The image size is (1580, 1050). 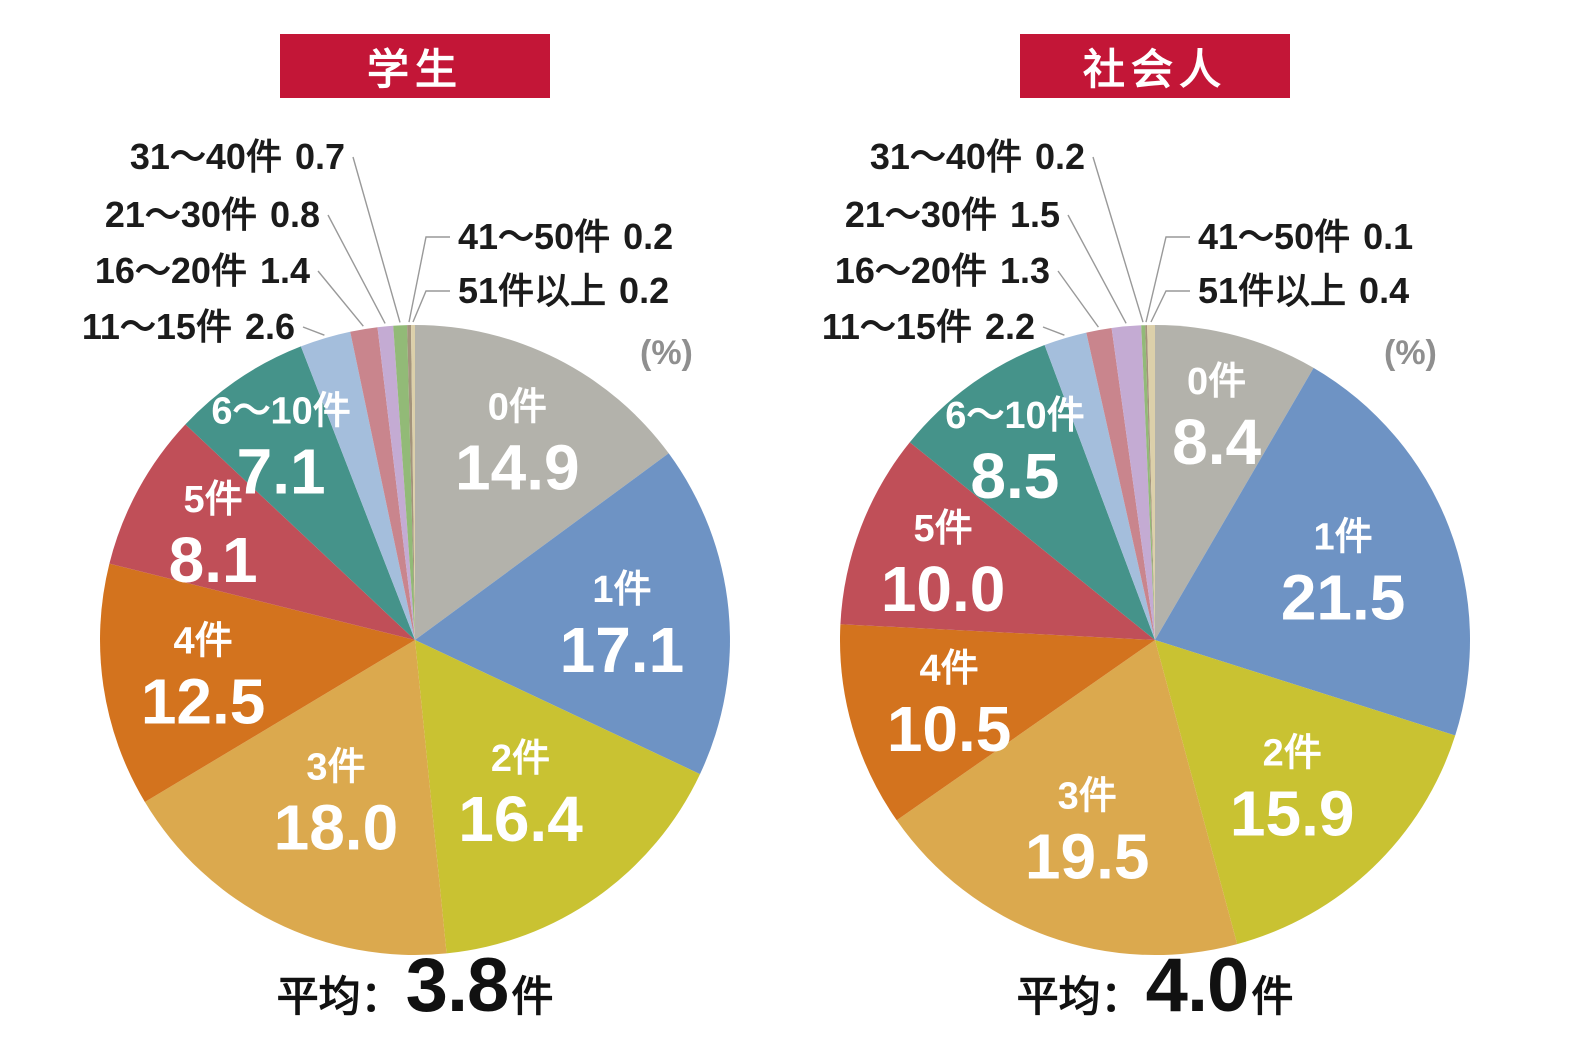 I want to click on inner-label-name: 1件, so click(x=621, y=590).